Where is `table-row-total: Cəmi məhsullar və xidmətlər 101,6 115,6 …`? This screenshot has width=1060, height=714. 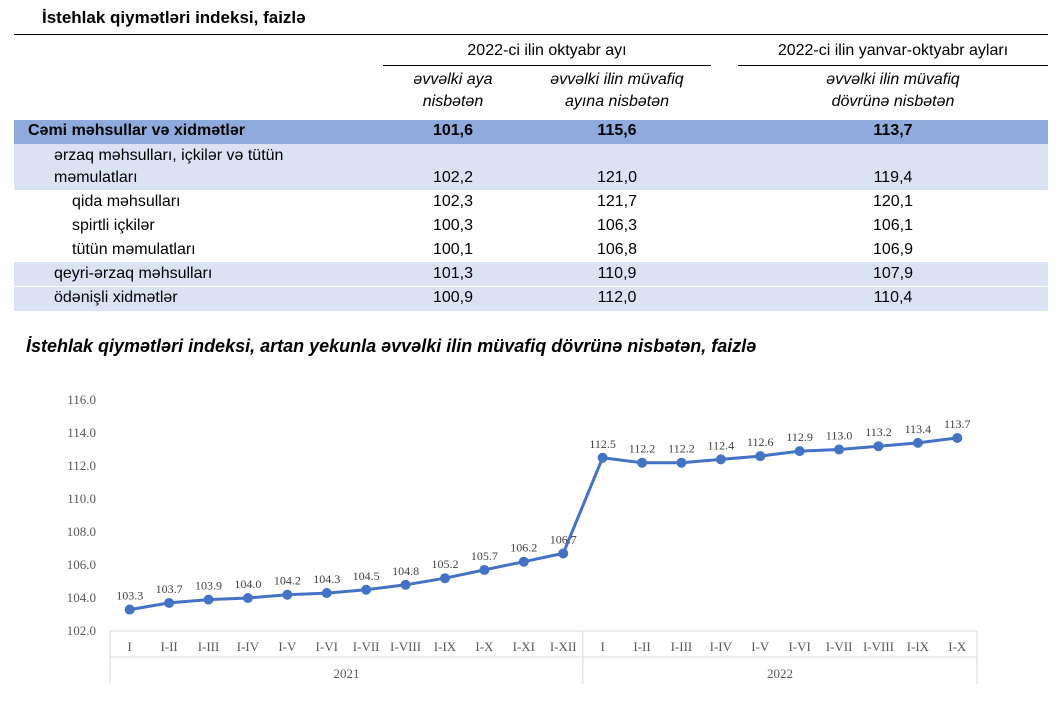
table-row-total: Cəmi məhsullar və xidmətlər 101,6 115,6 … is located at coordinates (531, 132).